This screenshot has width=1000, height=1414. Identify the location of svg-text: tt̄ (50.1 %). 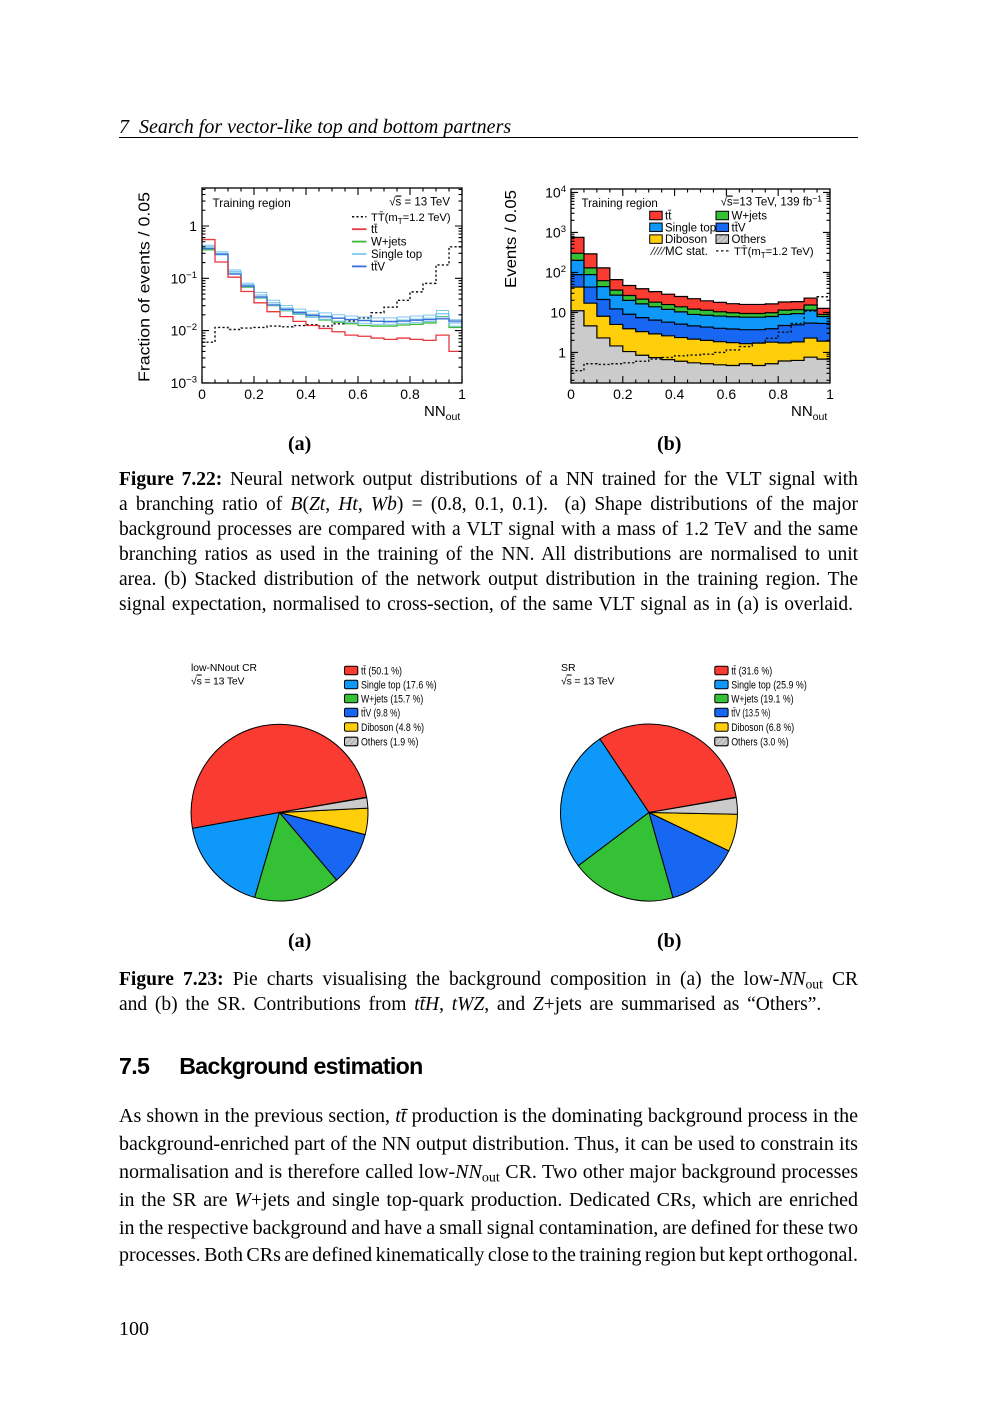
(381, 671).